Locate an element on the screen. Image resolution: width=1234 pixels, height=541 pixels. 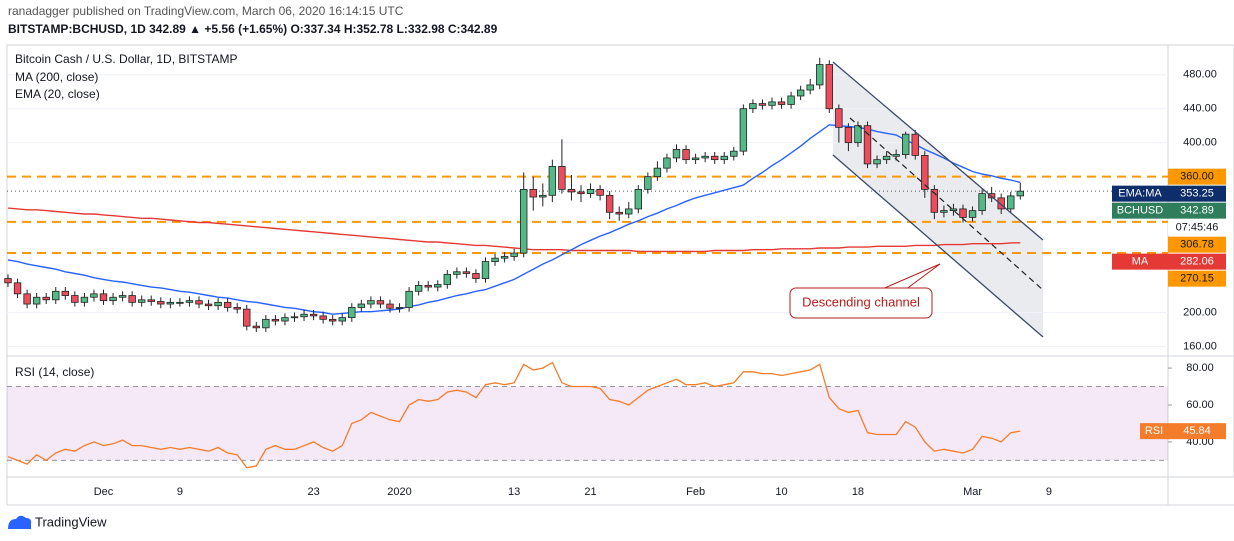
x-tick-label: 21 is located at coordinates (590, 492).